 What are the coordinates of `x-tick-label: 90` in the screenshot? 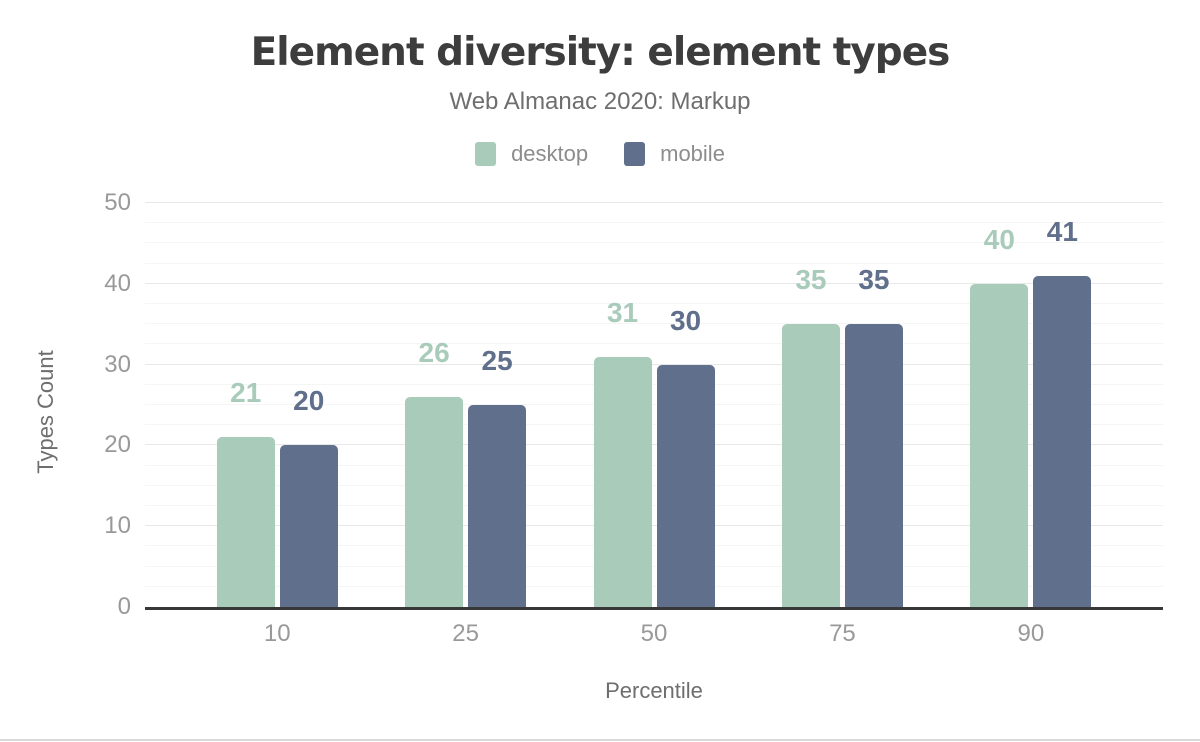 It's located at (1031, 633).